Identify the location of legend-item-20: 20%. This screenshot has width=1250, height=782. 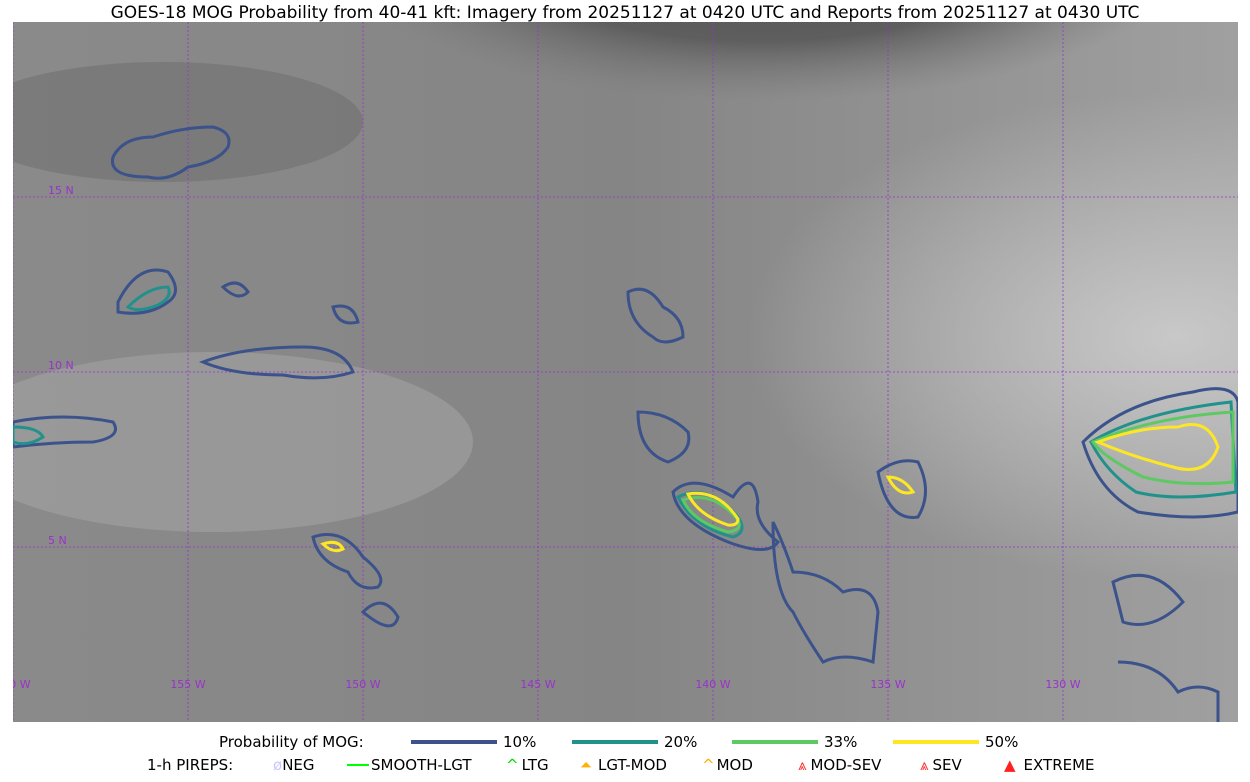
(634, 742).